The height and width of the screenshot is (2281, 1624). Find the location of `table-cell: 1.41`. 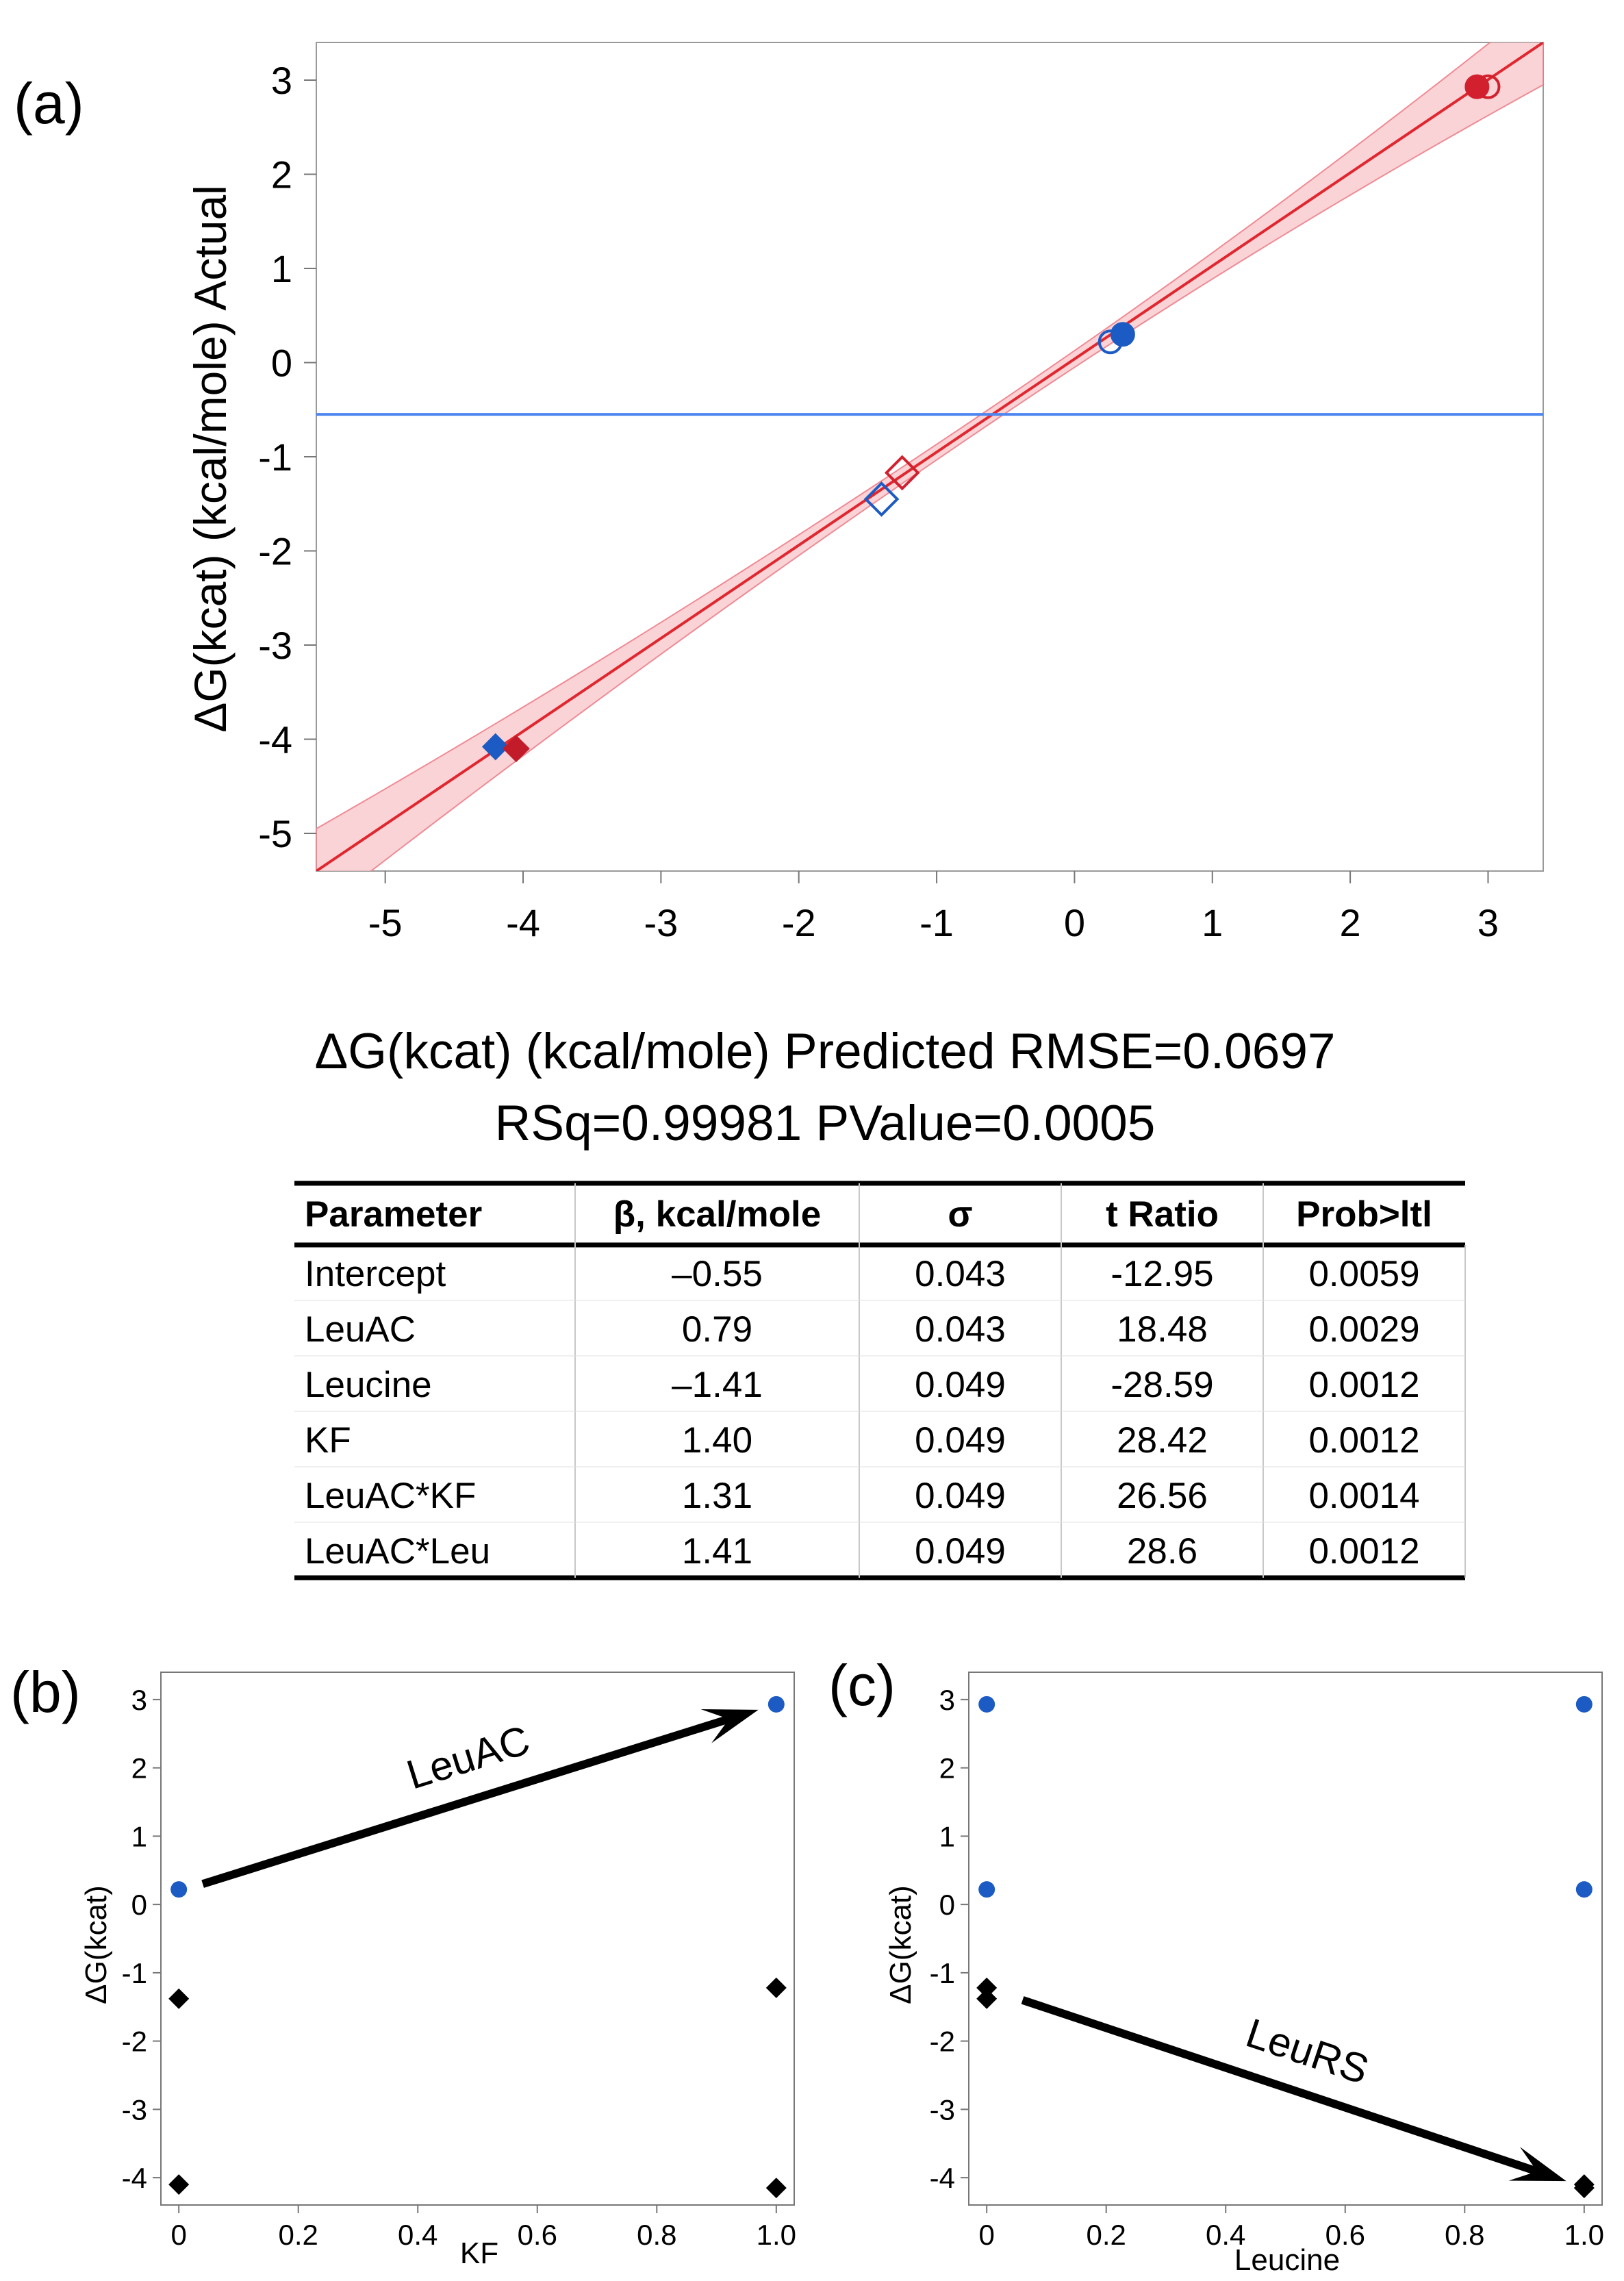

table-cell: 1.41 is located at coordinates (717, 1551).